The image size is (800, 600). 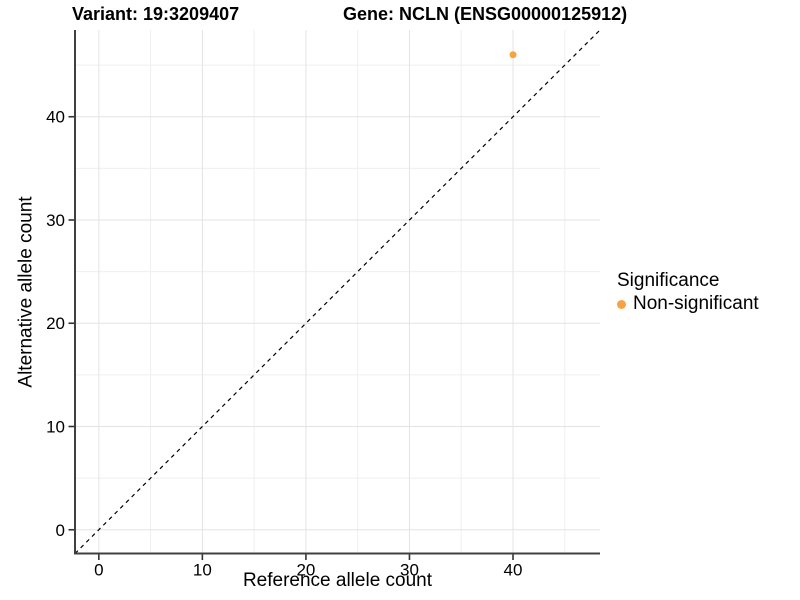 What do you see at coordinates (55, 117) in the screenshot?
I see `y-tick-label: 40` at bounding box center [55, 117].